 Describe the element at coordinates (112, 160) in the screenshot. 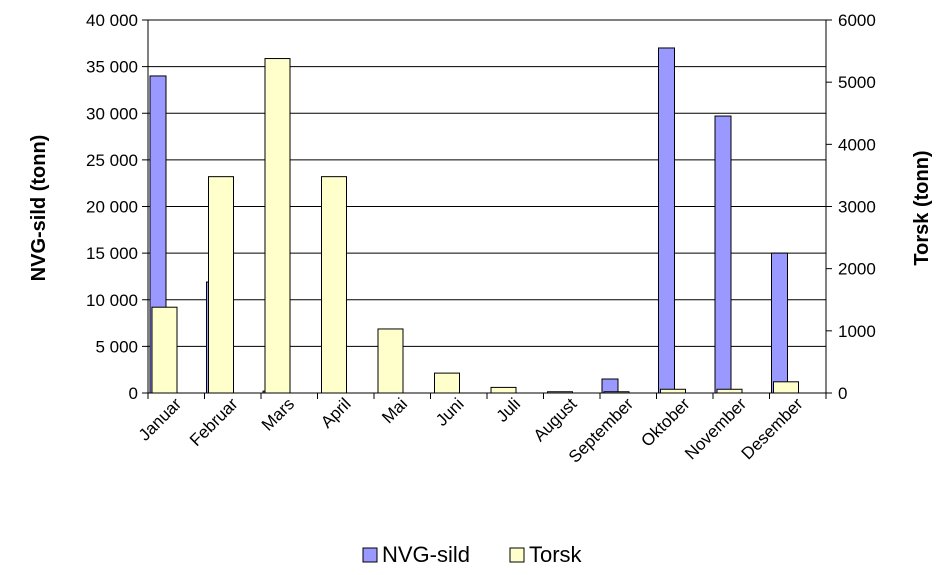

I see `left-tick-label: 25 000` at that location.